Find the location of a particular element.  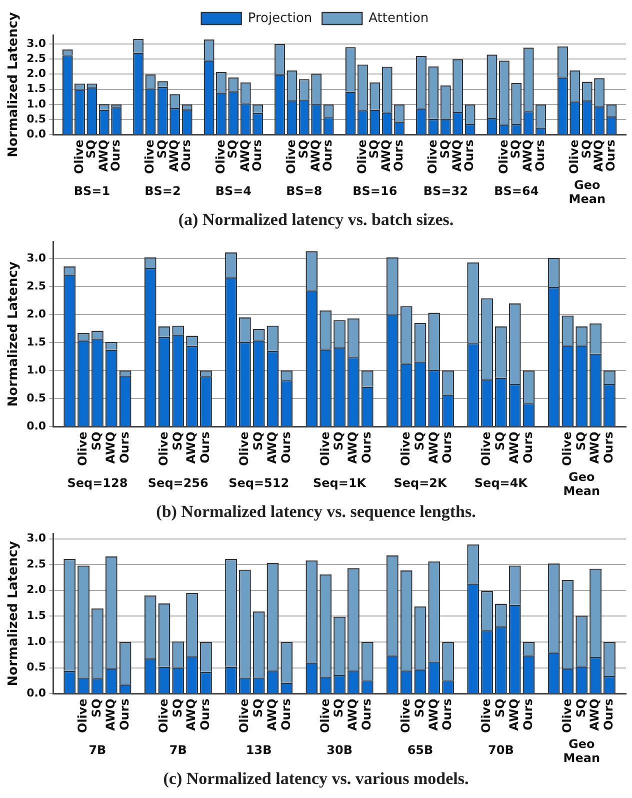

y-axis-title: Normalized Latency is located at coordinates (14, 333).